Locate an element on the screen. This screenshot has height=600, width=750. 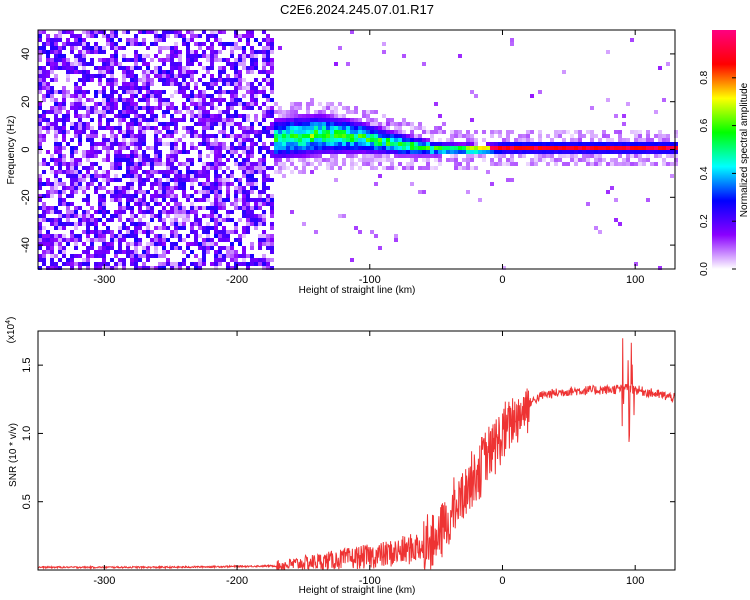
colorbar-tick-label: 0.6 is located at coordinates (704, 125).